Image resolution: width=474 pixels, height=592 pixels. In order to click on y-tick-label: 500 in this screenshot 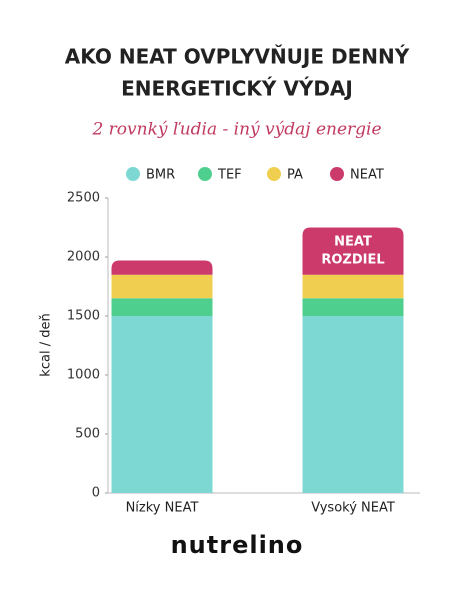, I will do `click(87, 434)`.